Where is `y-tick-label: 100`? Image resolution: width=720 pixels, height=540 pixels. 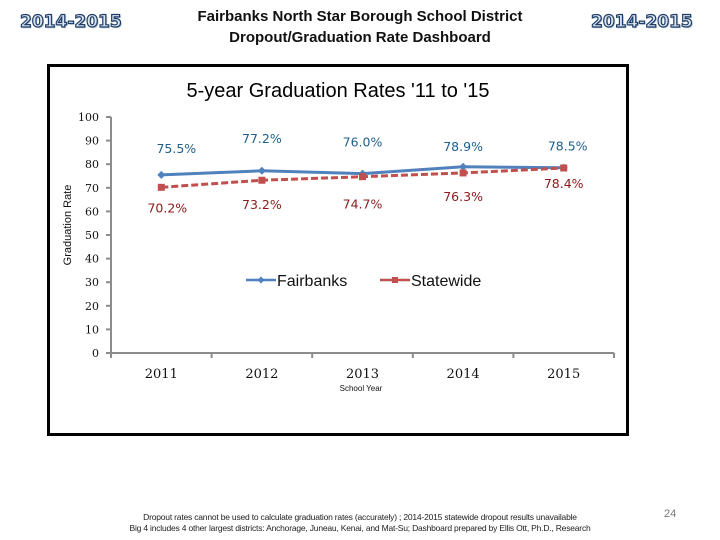
y-tick-label: 100 is located at coordinates (88, 117).